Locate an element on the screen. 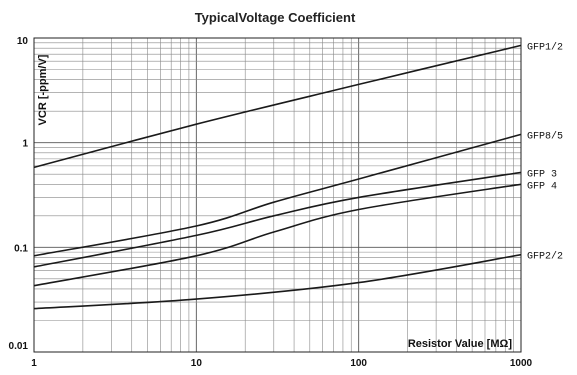  y-tick-label: 10 is located at coordinates (23, 41).